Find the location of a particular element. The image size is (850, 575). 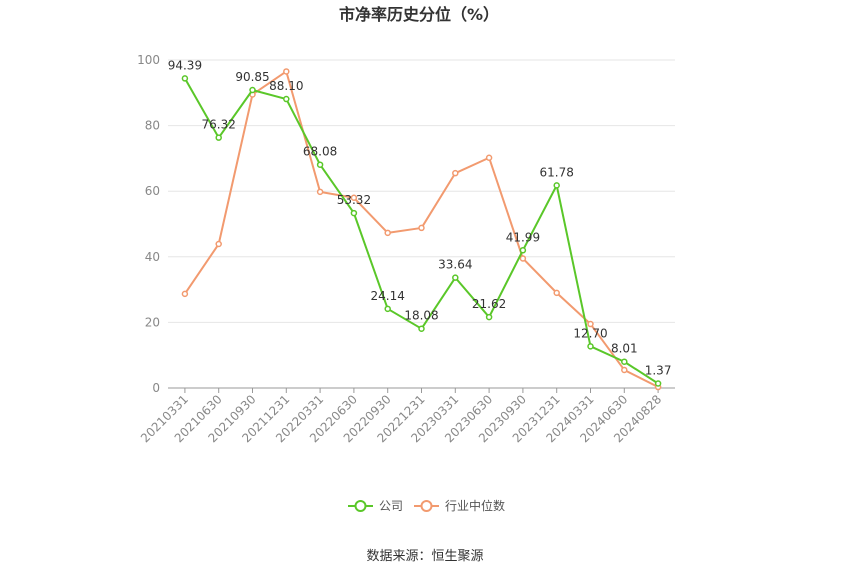

y-tick-label: 40 is located at coordinates (152, 257).